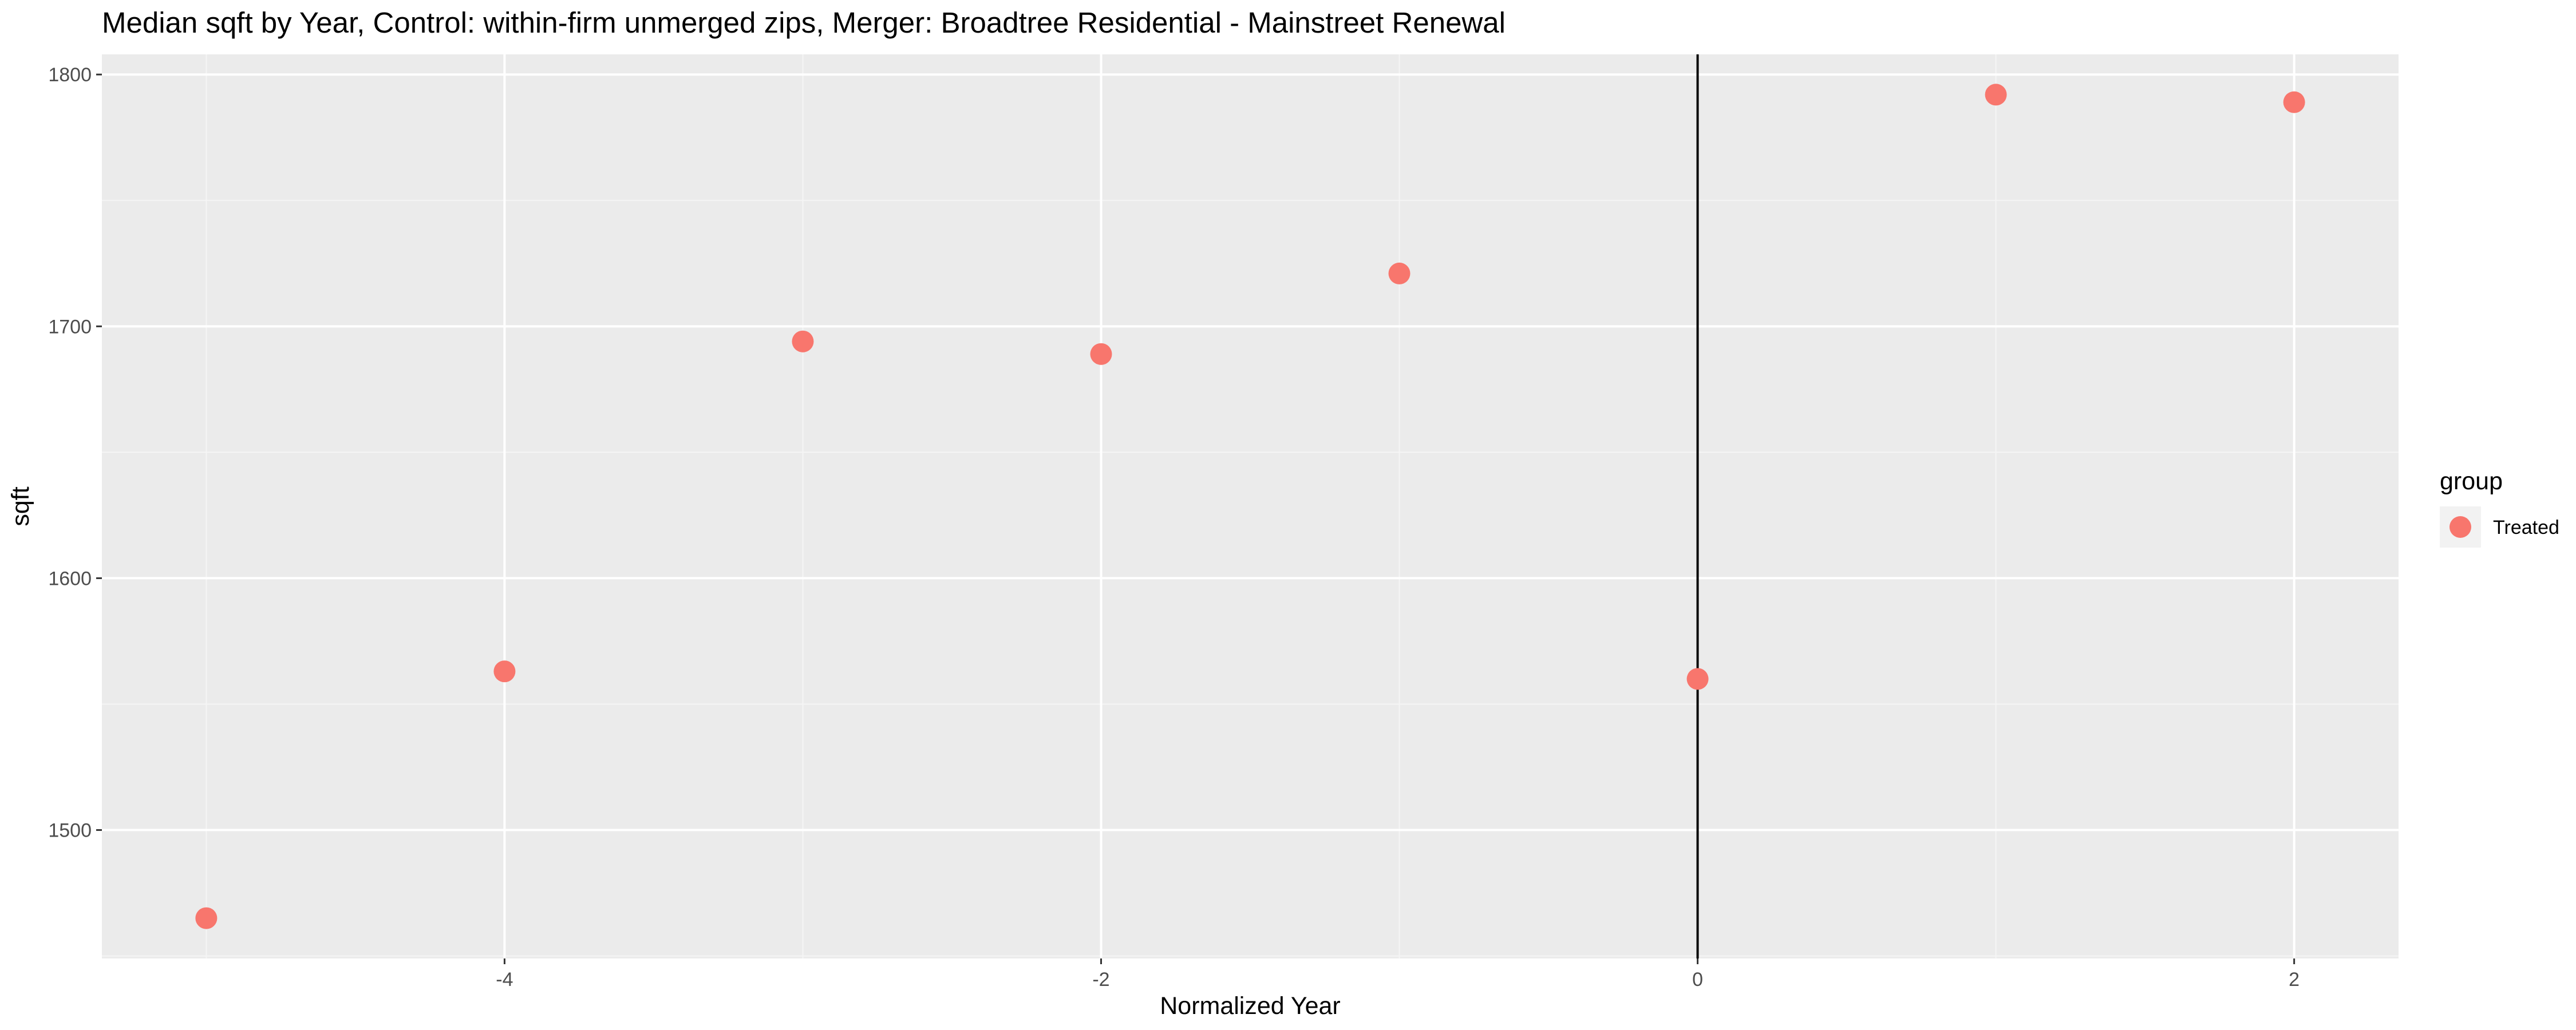 The height and width of the screenshot is (1030, 2576). I want to click on y-tick-label: 1500, so click(70, 831).